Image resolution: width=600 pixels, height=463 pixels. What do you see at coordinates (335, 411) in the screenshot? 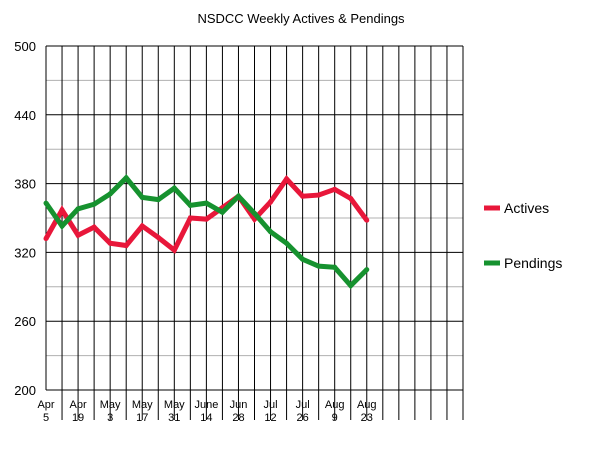
I see `x-tick-label: Aug 9` at bounding box center [335, 411].